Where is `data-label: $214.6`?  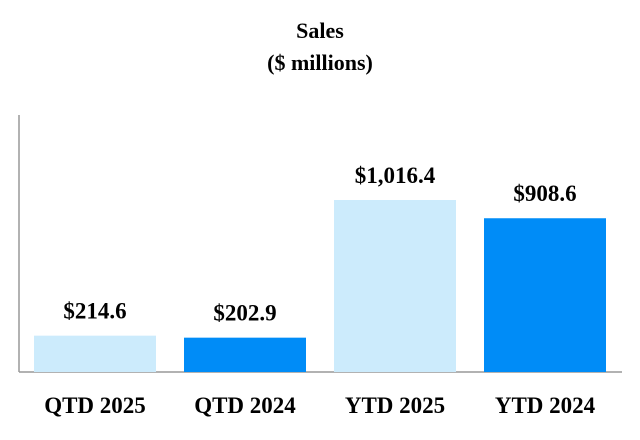
data-label: $214.6 is located at coordinates (94, 311).